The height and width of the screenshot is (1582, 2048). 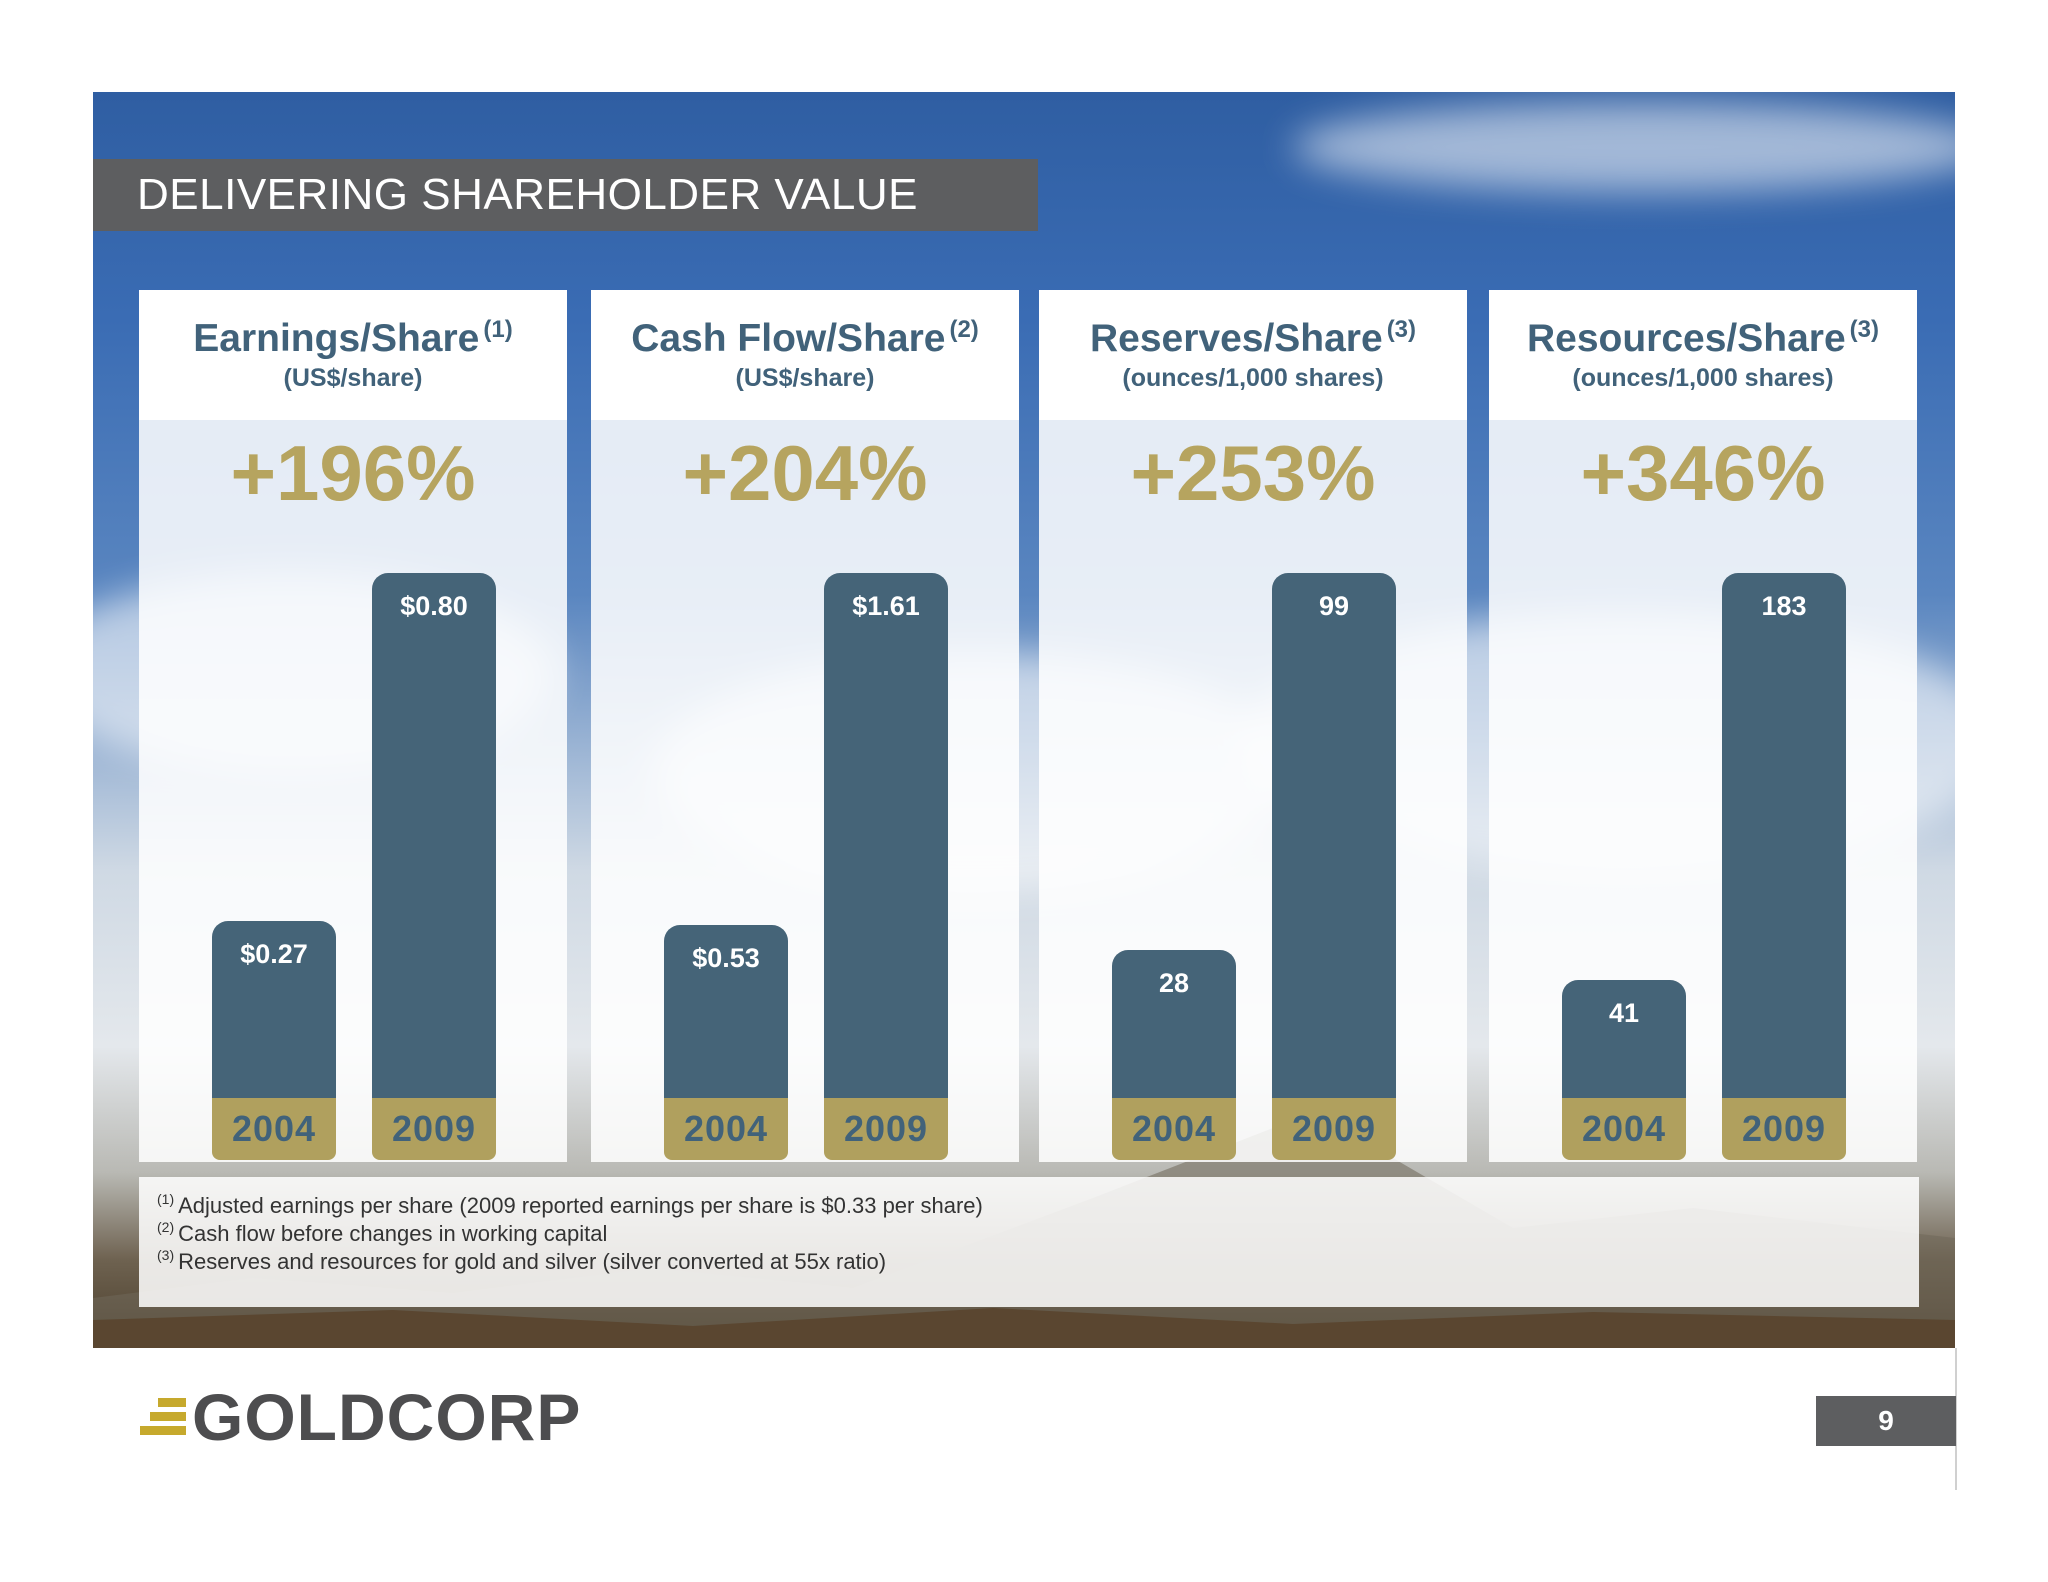 What do you see at coordinates (805, 338) in the screenshot?
I see `panel-title: Cash Flow/Share (2)` at bounding box center [805, 338].